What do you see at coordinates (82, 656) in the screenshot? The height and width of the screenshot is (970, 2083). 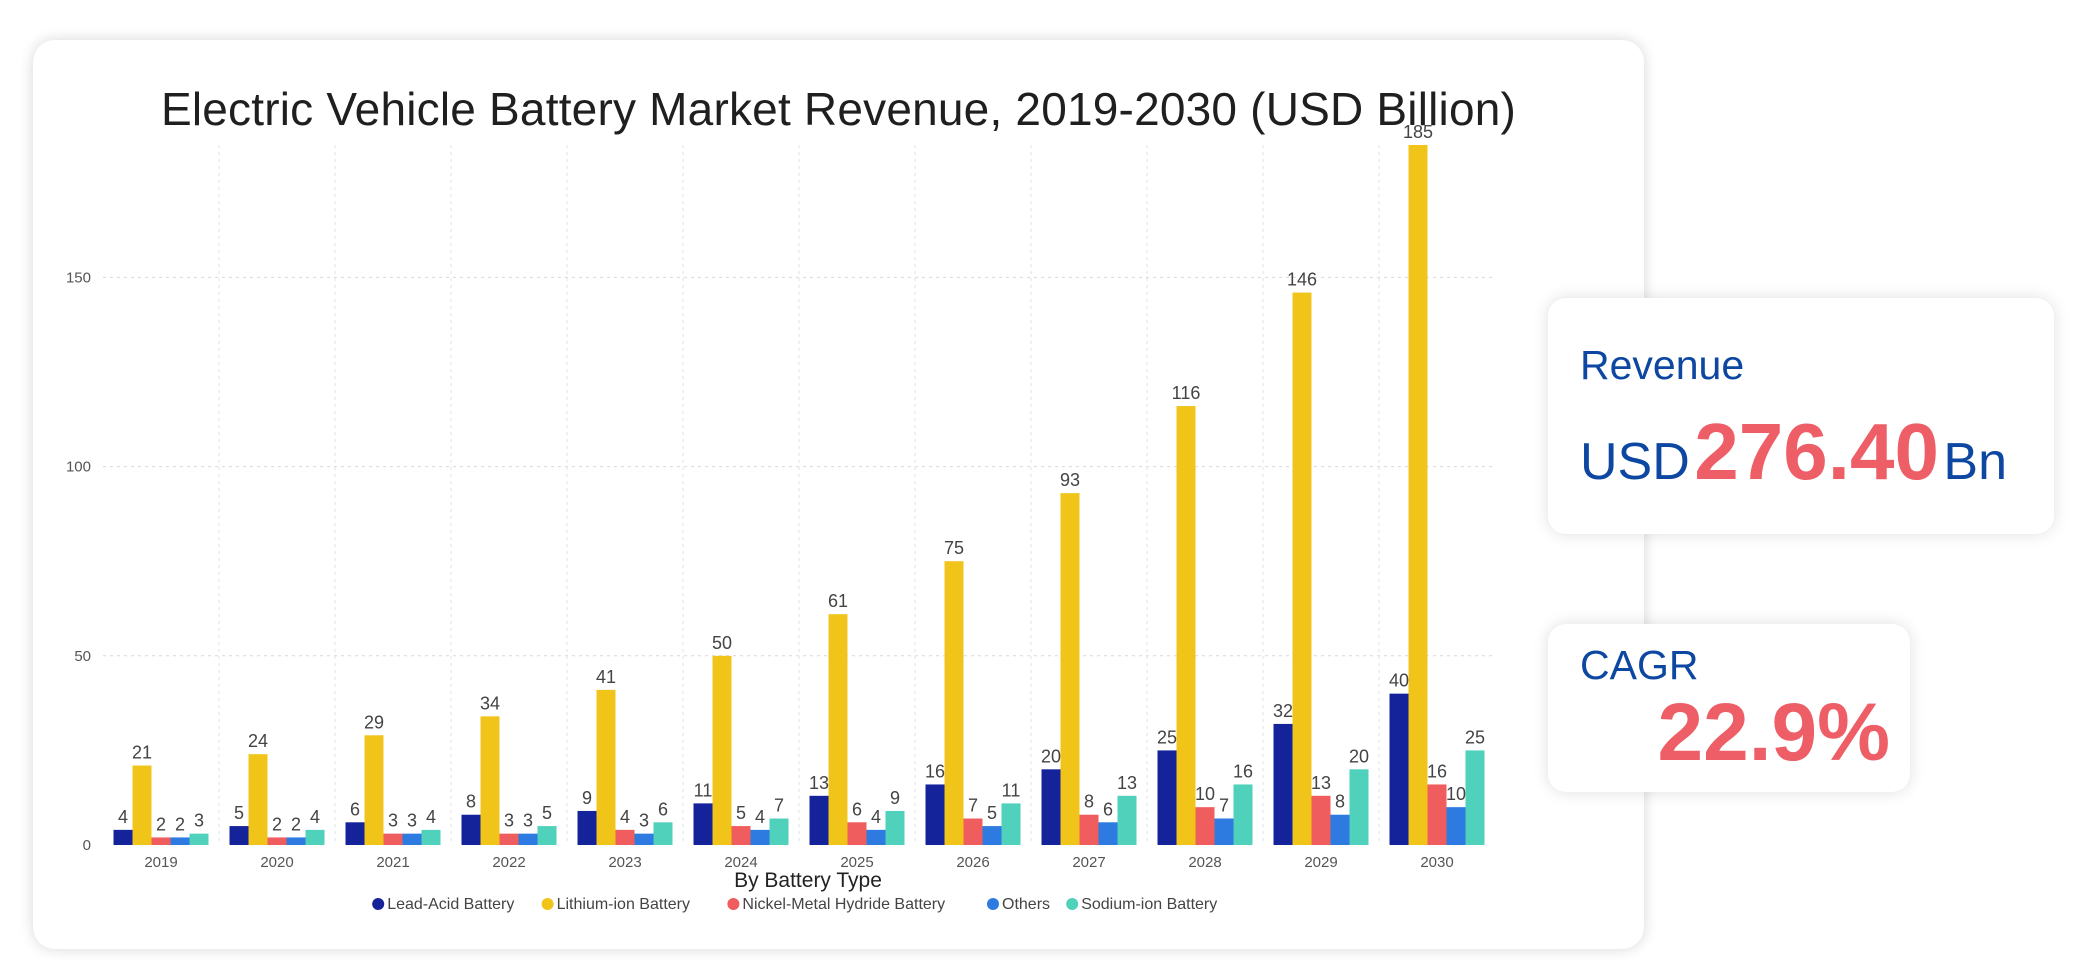 I see `y-tick-label: 50` at bounding box center [82, 656].